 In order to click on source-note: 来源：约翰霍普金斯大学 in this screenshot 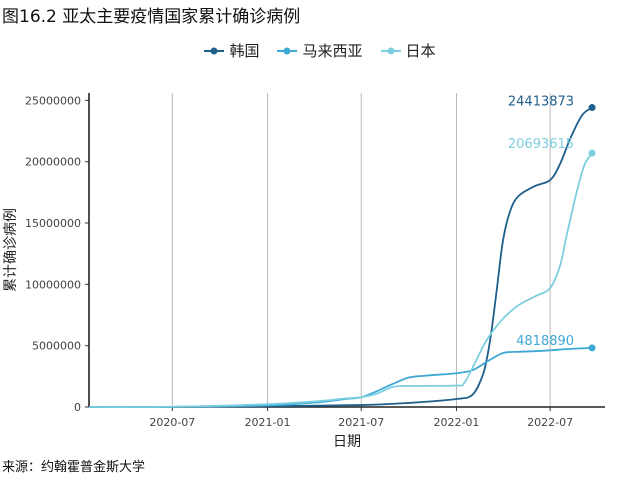, I will do `click(74, 467)`.